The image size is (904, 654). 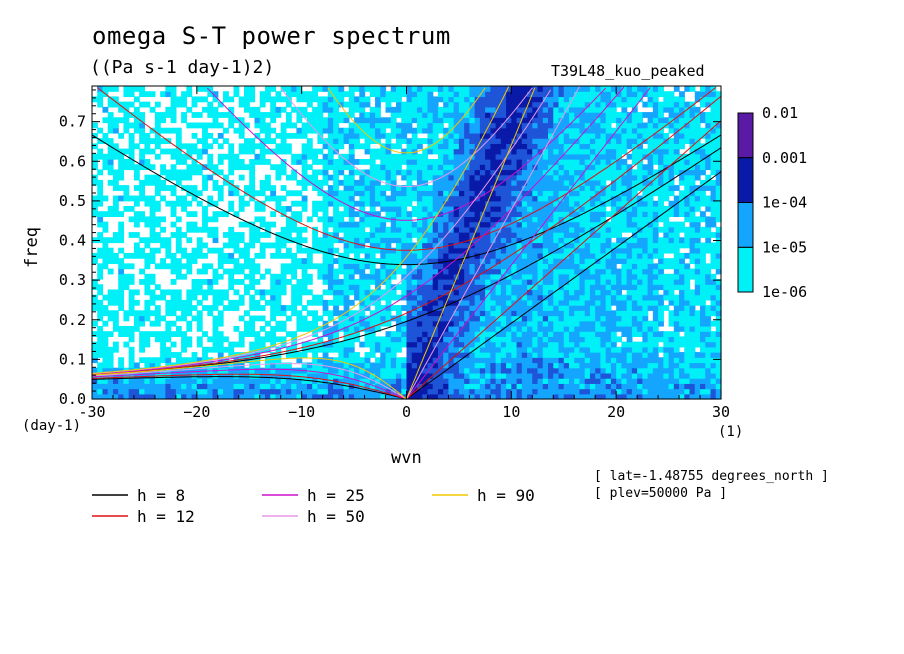 I want to click on dispersion-curve-h50-inertia-gravity, so click(x=406, y=137).